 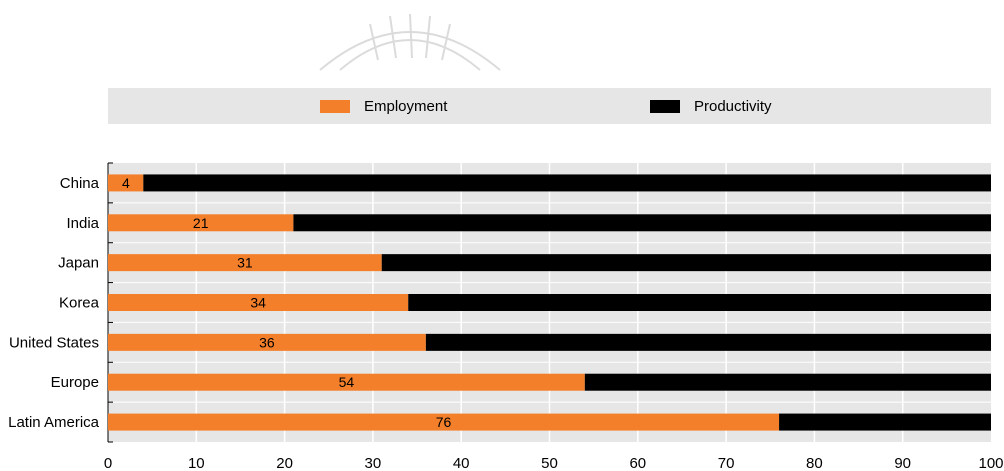 What do you see at coordinates (196, 463) in the screenshot?
I see `x-tick-label: 10` at bounding box center [196, 463].